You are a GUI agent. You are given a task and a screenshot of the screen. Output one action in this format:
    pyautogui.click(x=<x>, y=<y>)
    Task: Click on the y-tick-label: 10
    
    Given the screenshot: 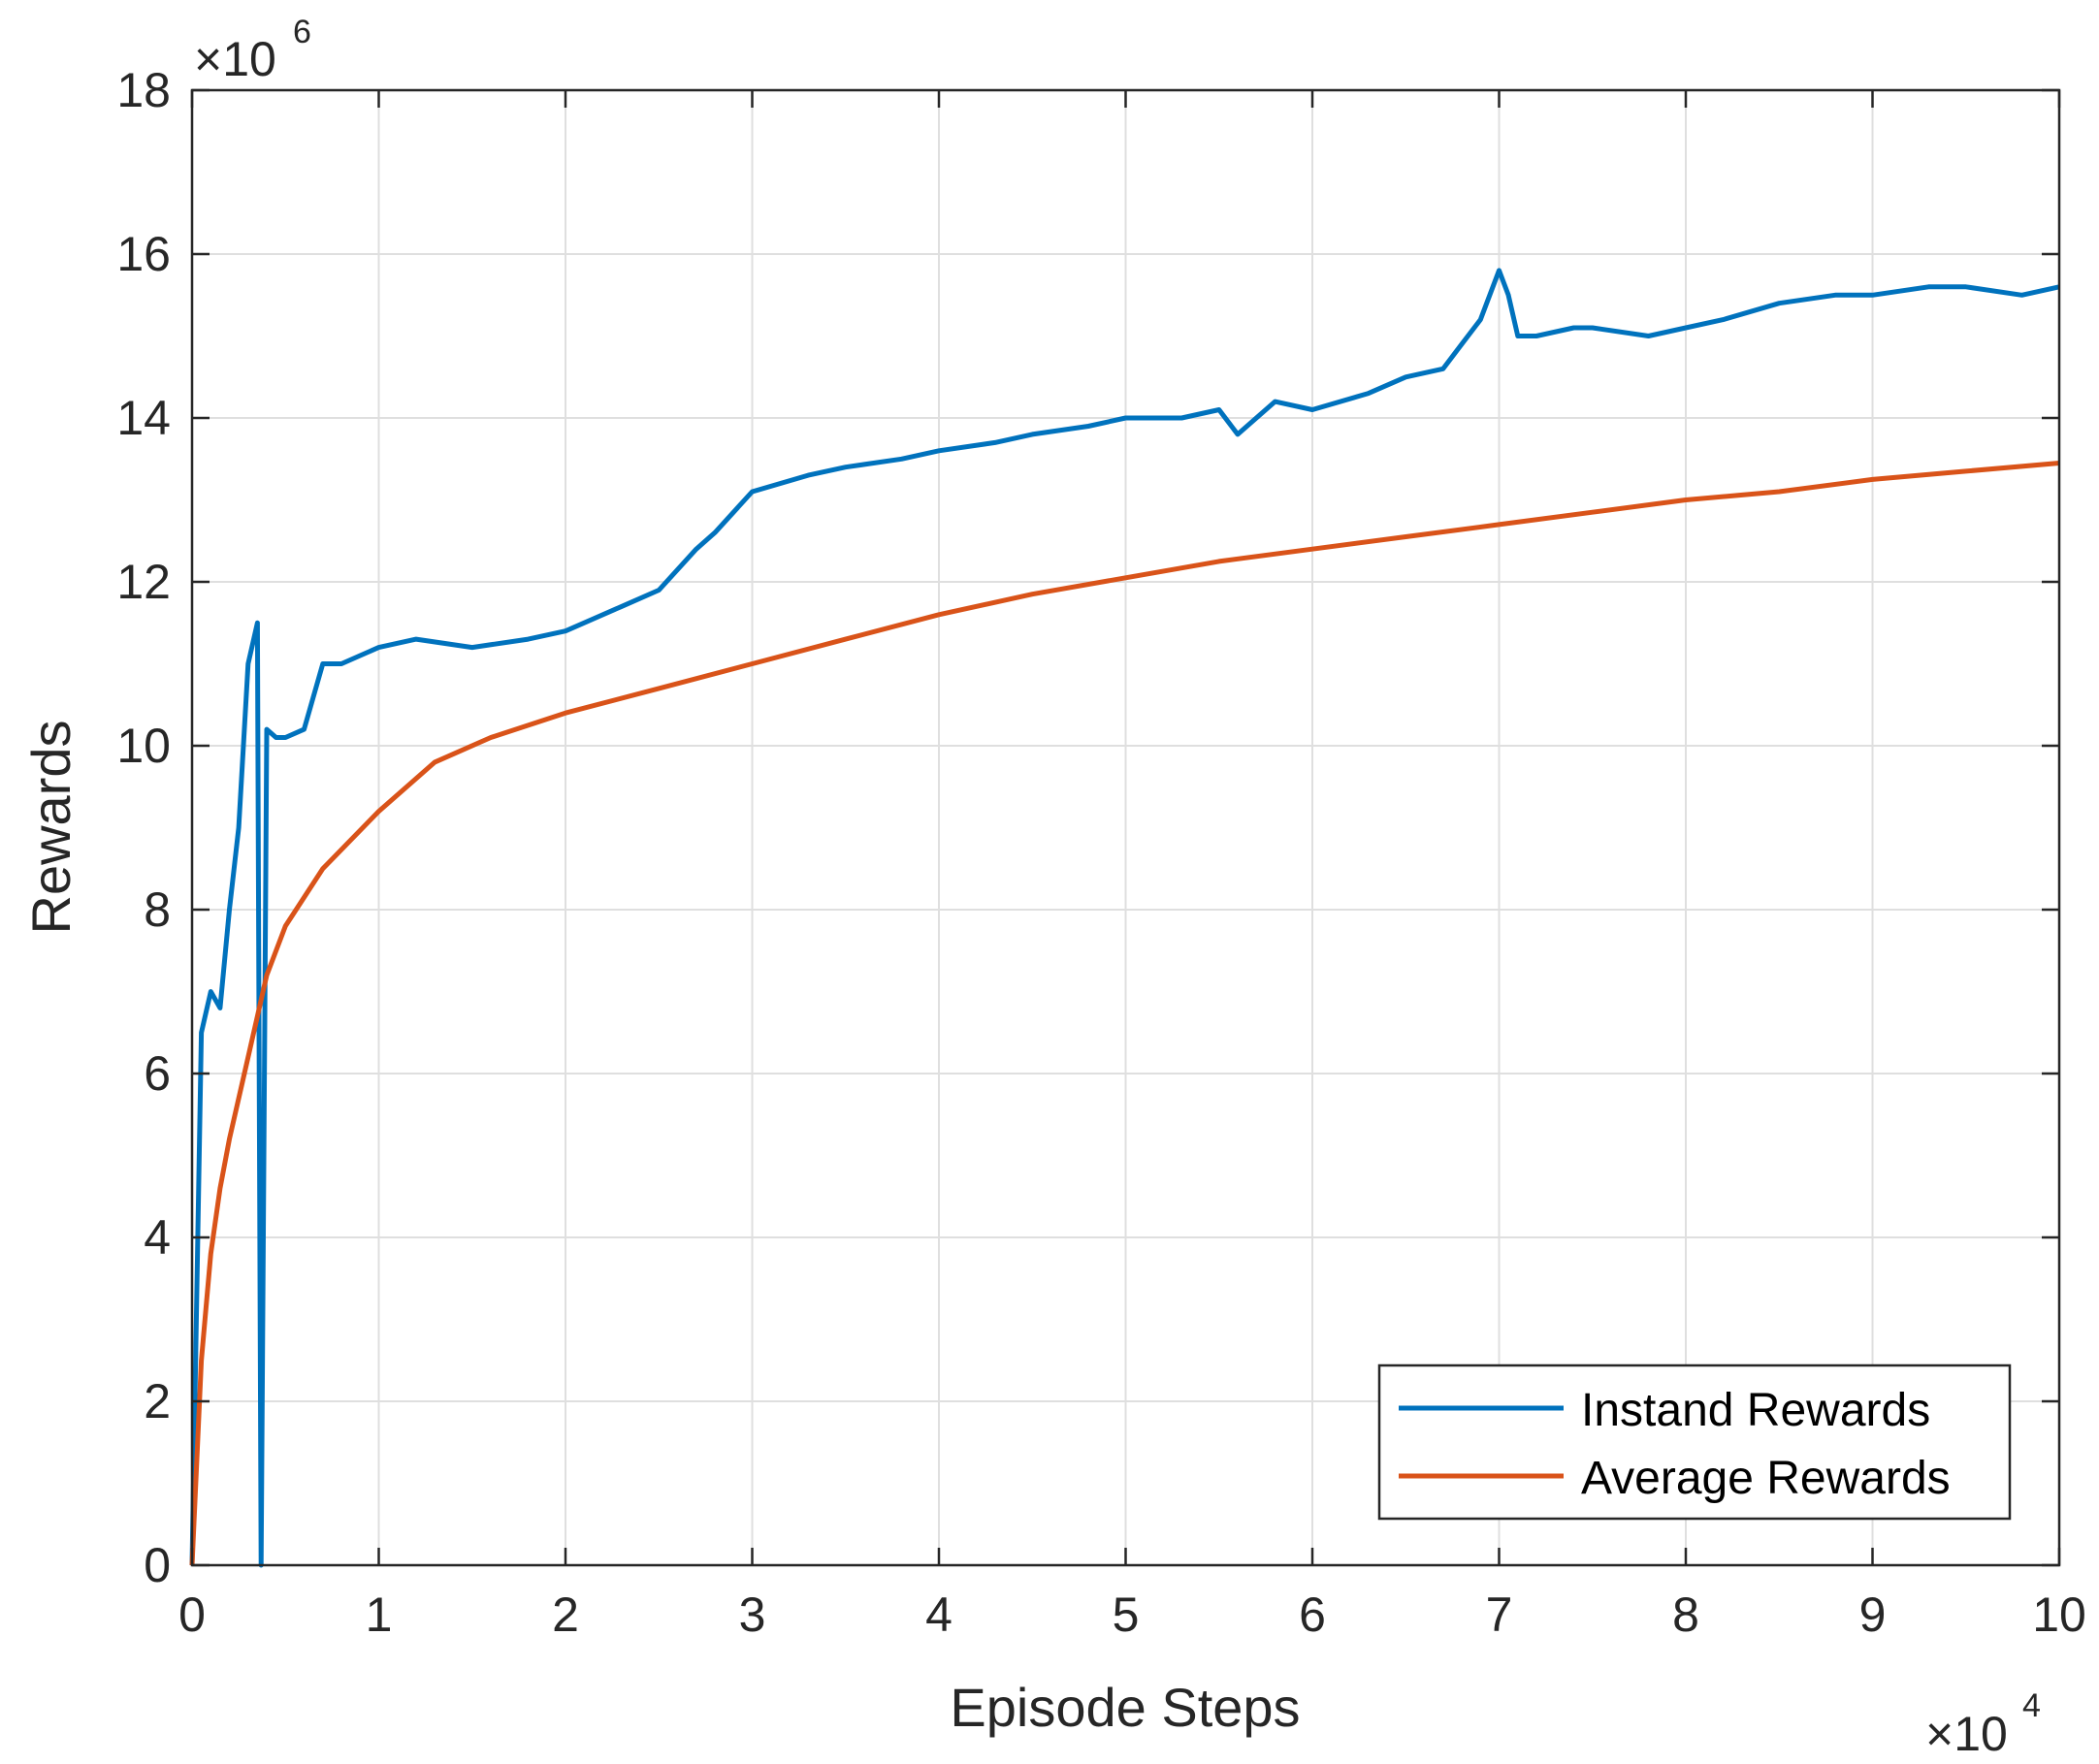 What is the action you would take?
    pyautogui.click(x=143, y=746)
    